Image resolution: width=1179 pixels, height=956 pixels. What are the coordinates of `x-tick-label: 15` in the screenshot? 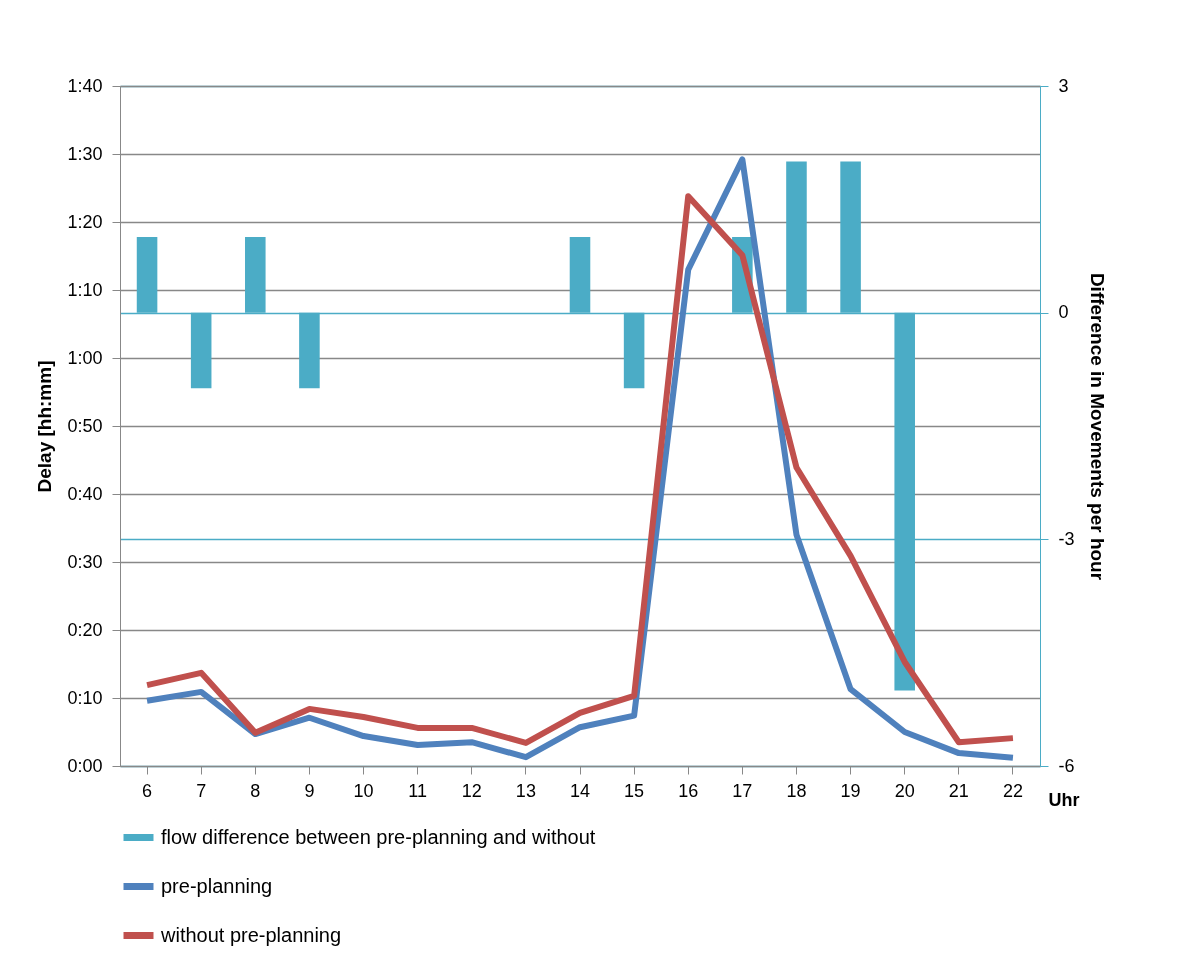 It's located at (634, 790).